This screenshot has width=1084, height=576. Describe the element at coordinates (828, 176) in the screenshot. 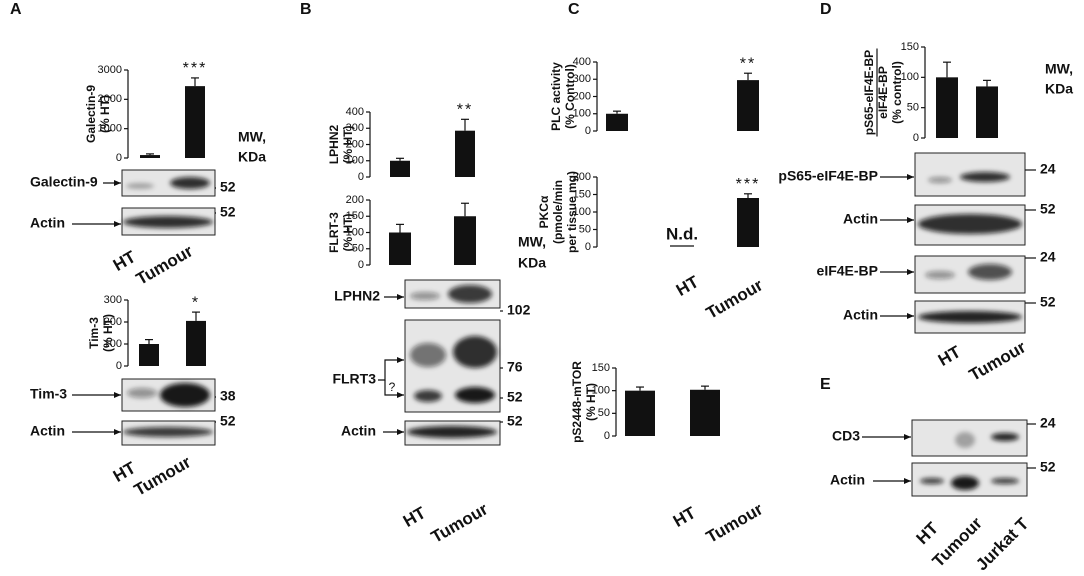

I see `blot-label: pS65-eIF4E-BP` at that location.